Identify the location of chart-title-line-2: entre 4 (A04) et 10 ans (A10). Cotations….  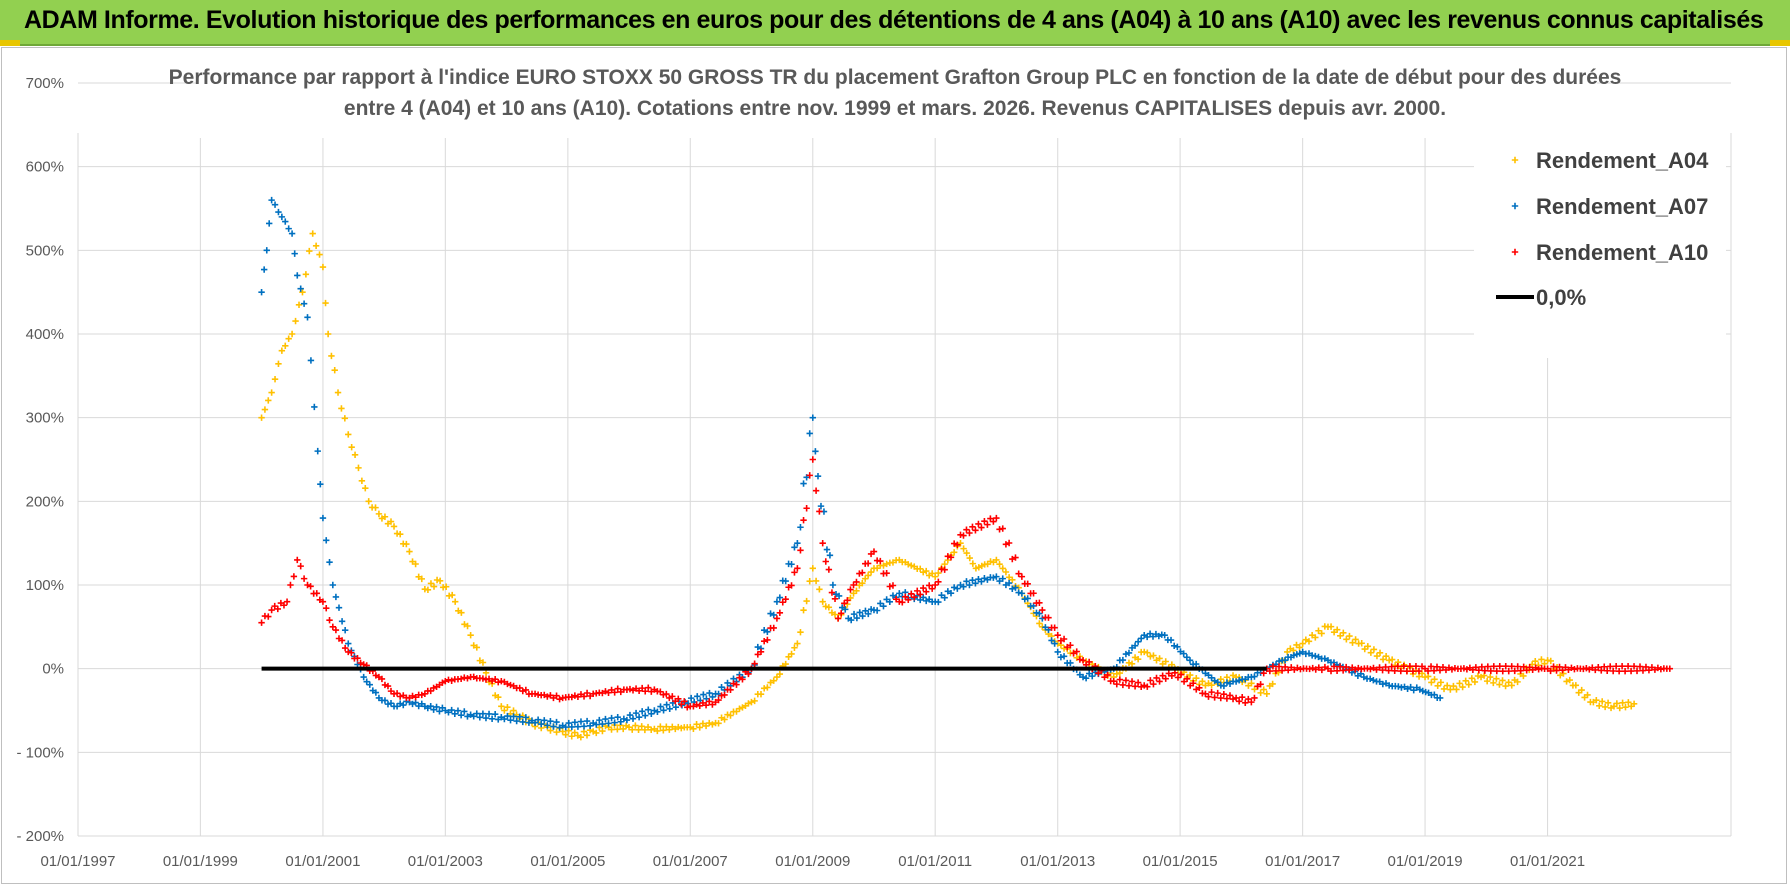
(895, 108).